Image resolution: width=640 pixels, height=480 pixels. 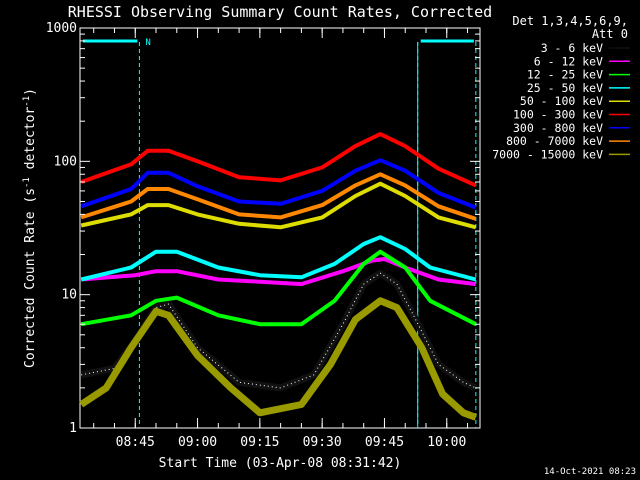 What do you see at coordinates (590, 472) in the screenshot?
I see `footer-timestamp: 14-Oct-2021 08:23` at bounding box center [590, 472].